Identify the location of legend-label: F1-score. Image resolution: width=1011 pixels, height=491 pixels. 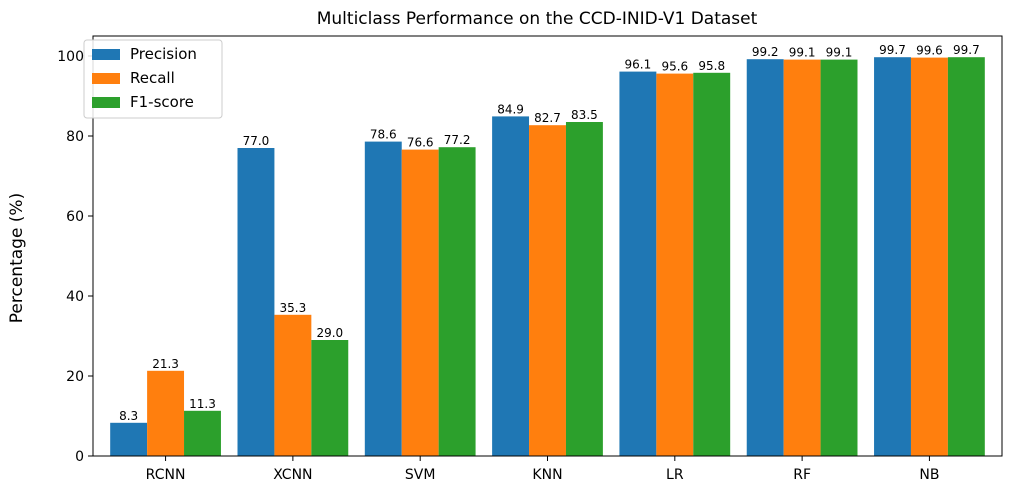
(162, 102).